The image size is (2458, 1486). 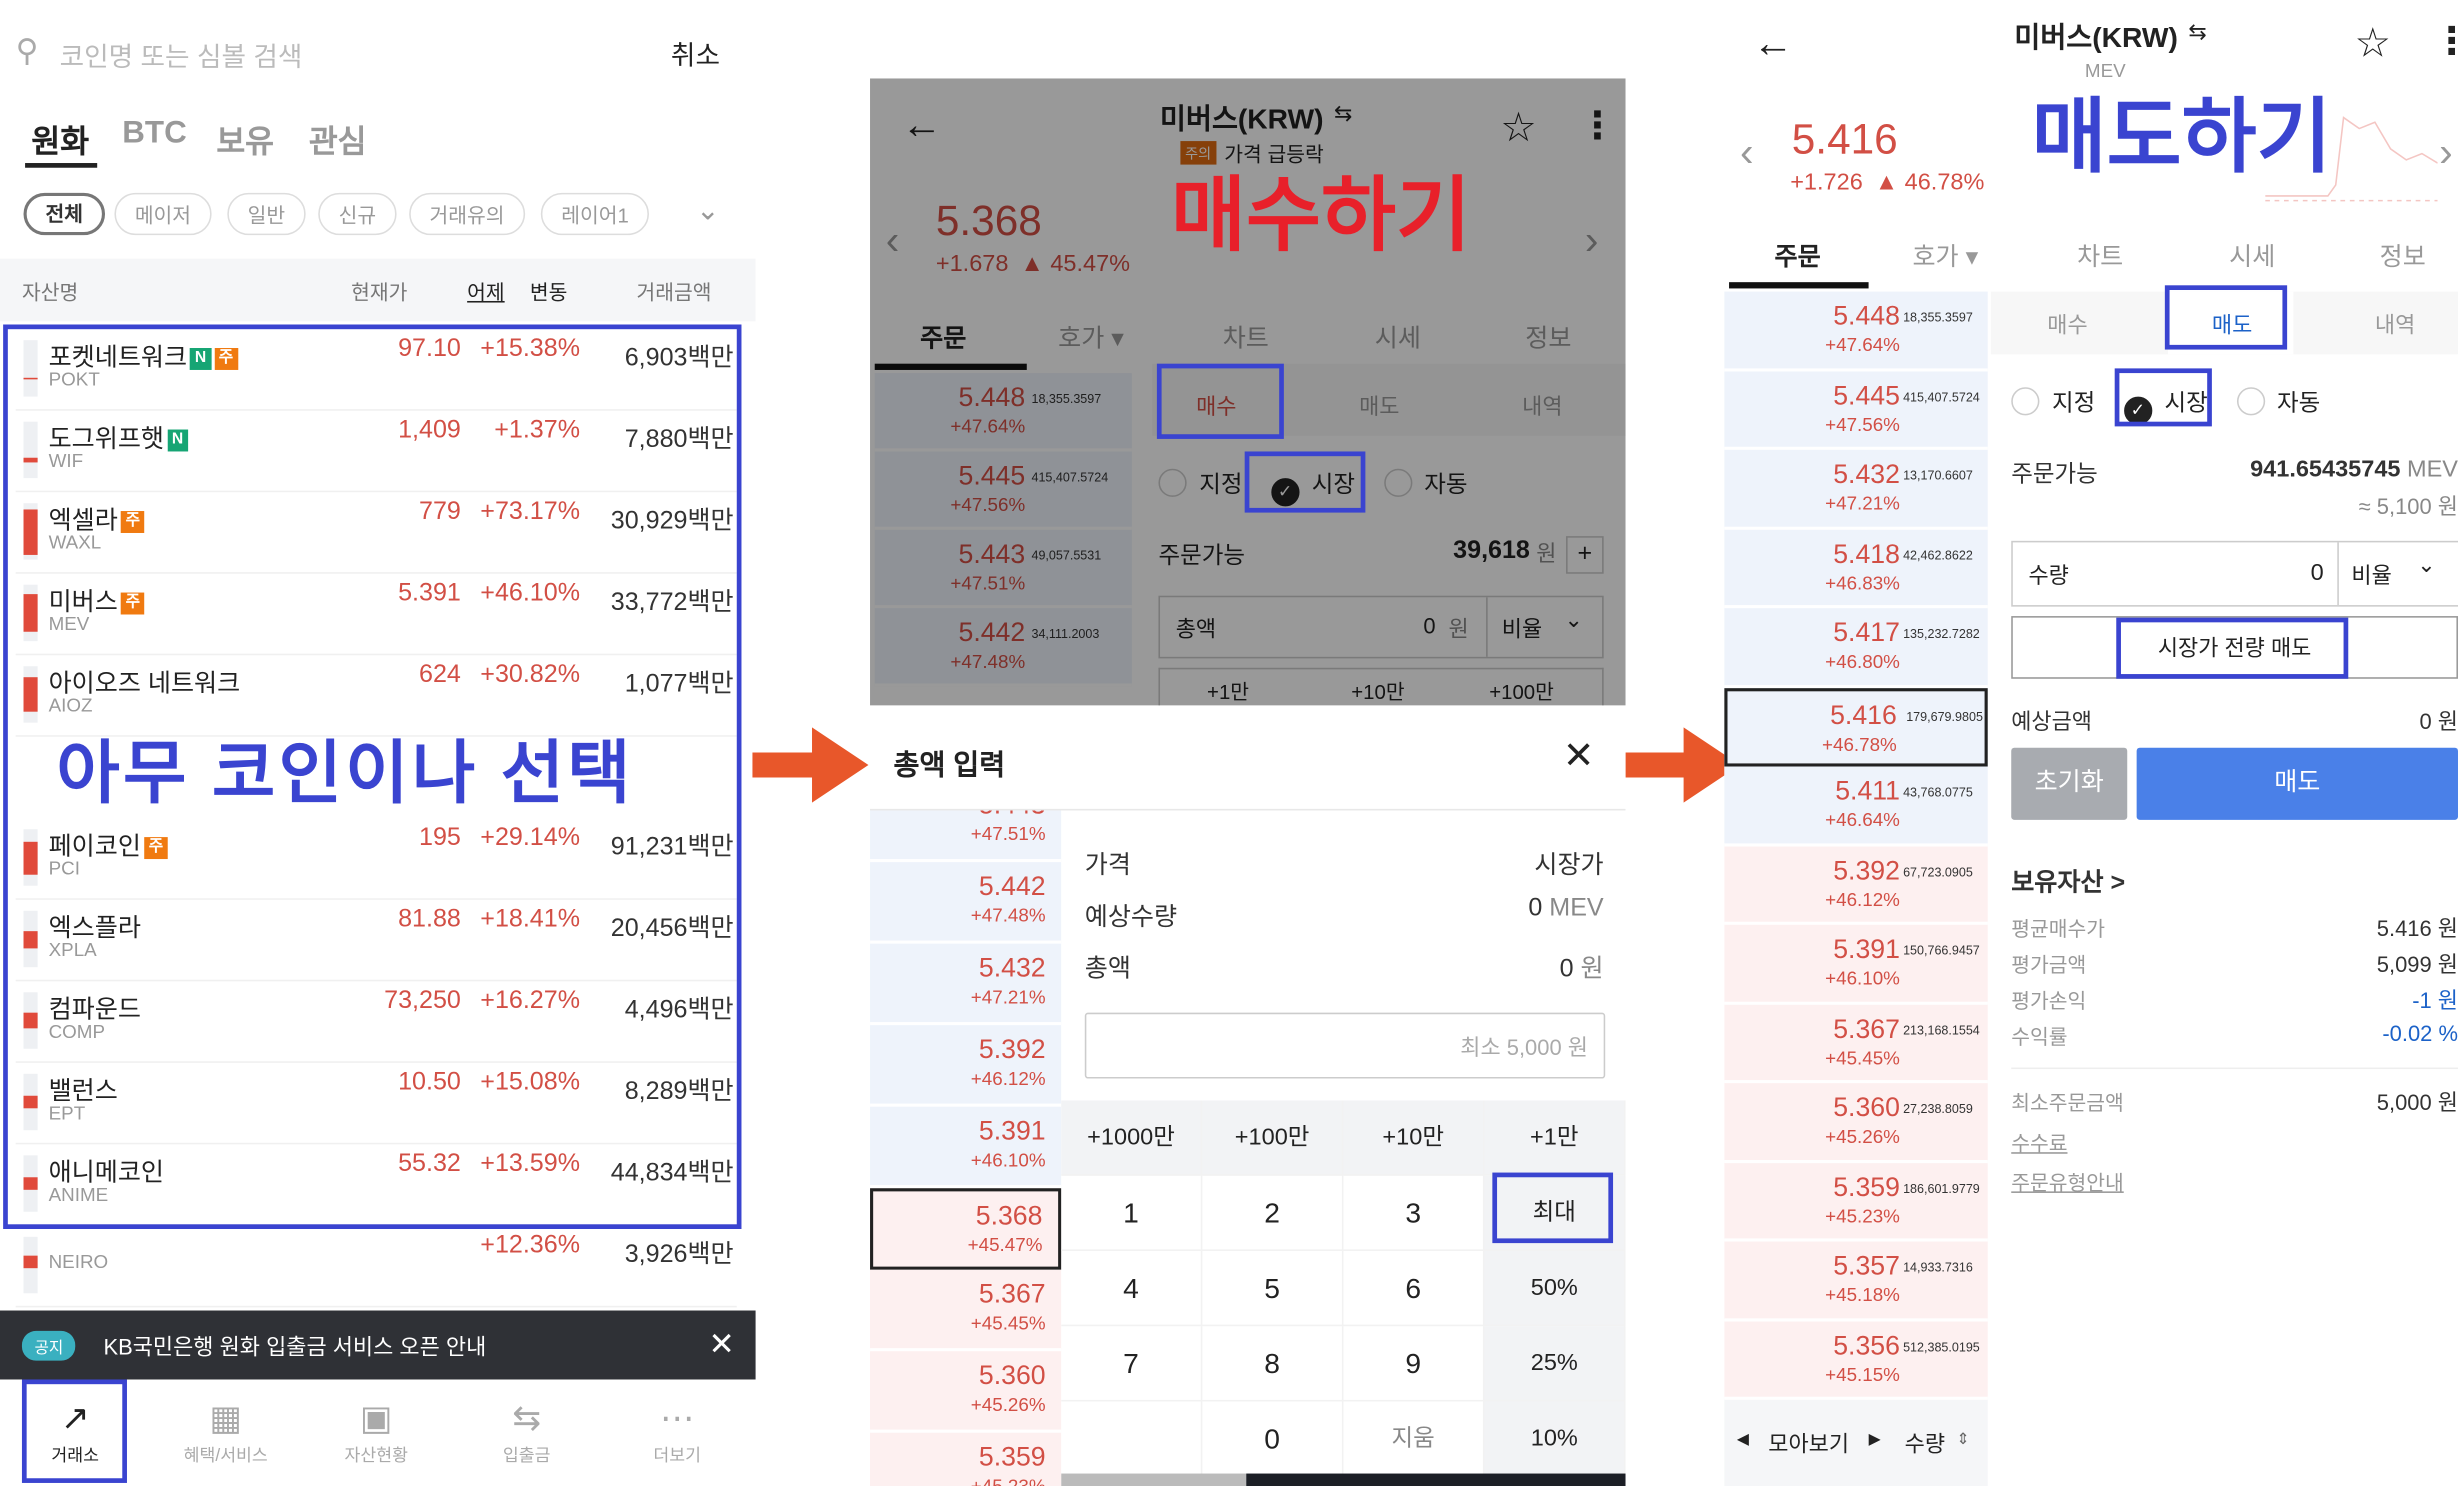 I want to click on reset-button: 초기화, so click(x=2069, y=783).